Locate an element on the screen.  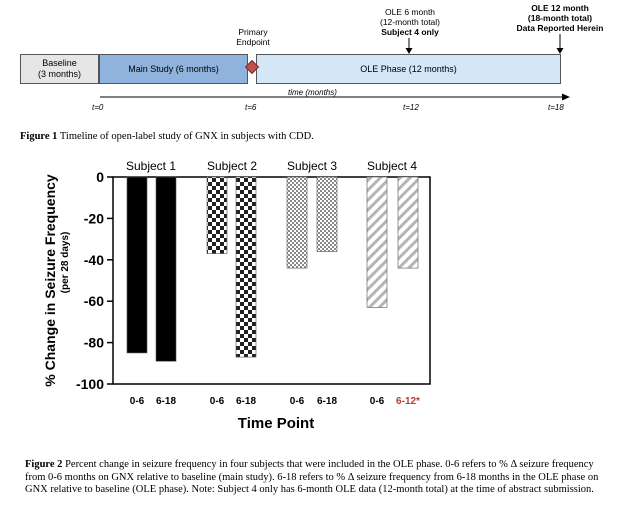
ole12-line3: Data Reported Herein is located at coordinates (560, 28).